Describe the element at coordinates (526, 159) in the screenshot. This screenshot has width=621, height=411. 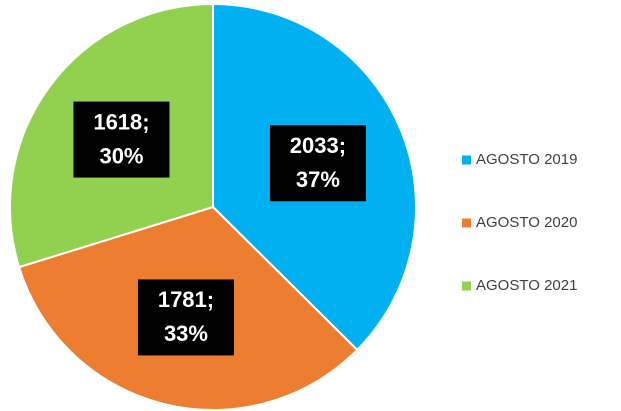
I see `legend-label: AGOSTO 2019` at that location.